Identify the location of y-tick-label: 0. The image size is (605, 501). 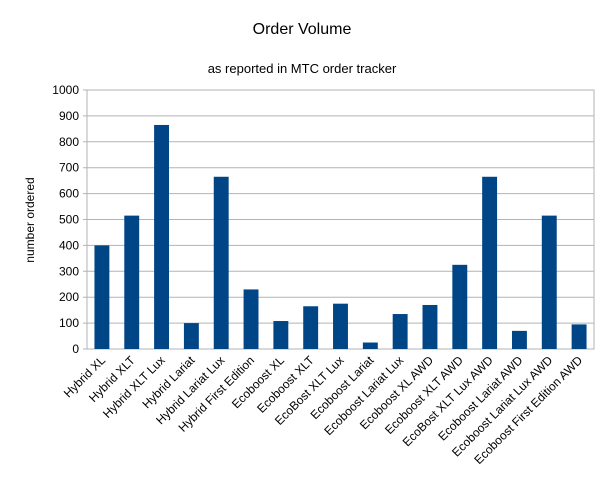
(75, 349).